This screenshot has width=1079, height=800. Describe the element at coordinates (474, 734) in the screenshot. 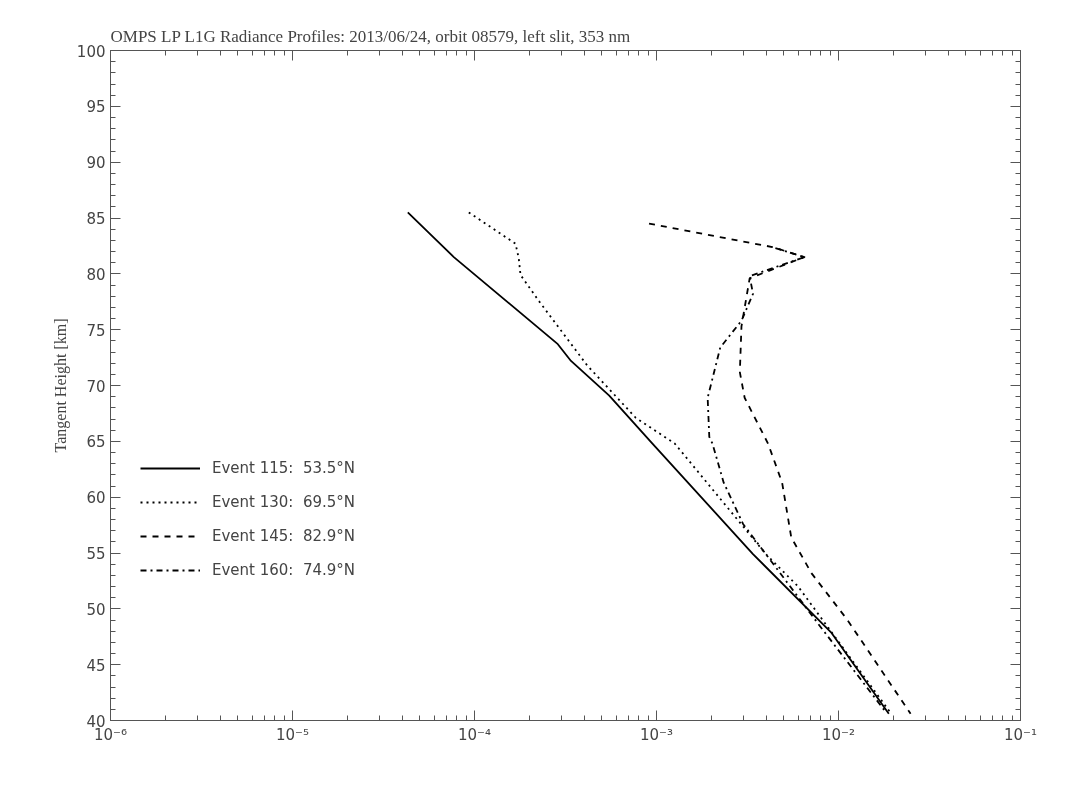

I see `x-tick-label: 10⁻⁴` at that location.